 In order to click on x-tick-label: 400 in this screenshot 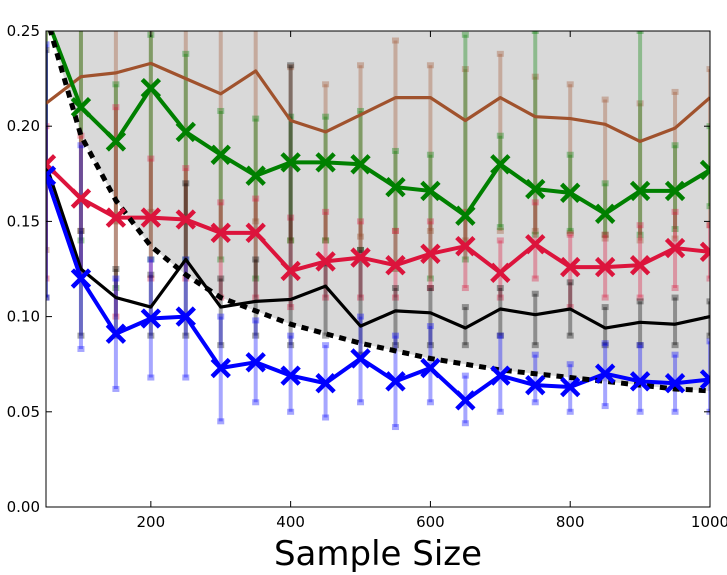, I will do `click(290, 522)`.